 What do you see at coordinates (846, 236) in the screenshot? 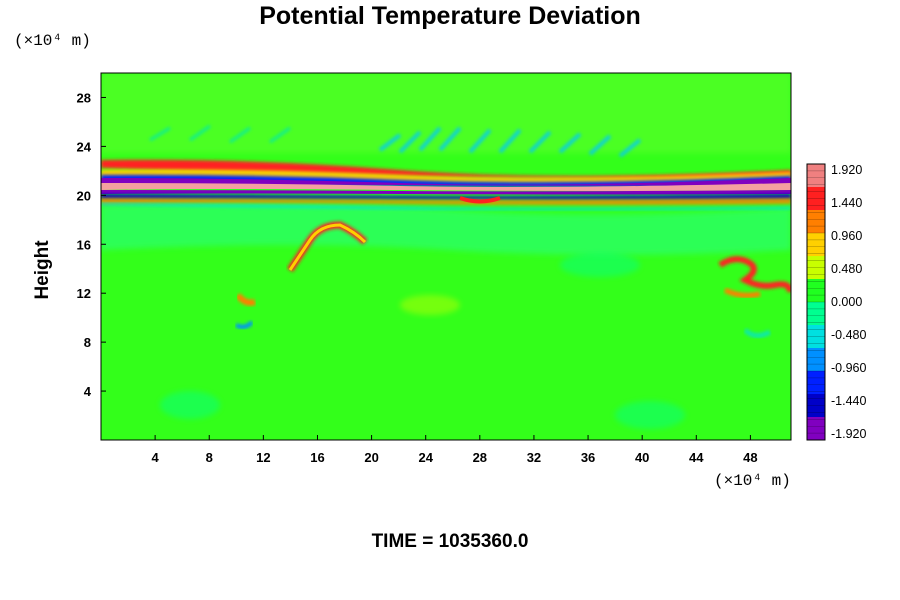
I see `colorbar-label: 0.960` at bounding box center [846, 236].